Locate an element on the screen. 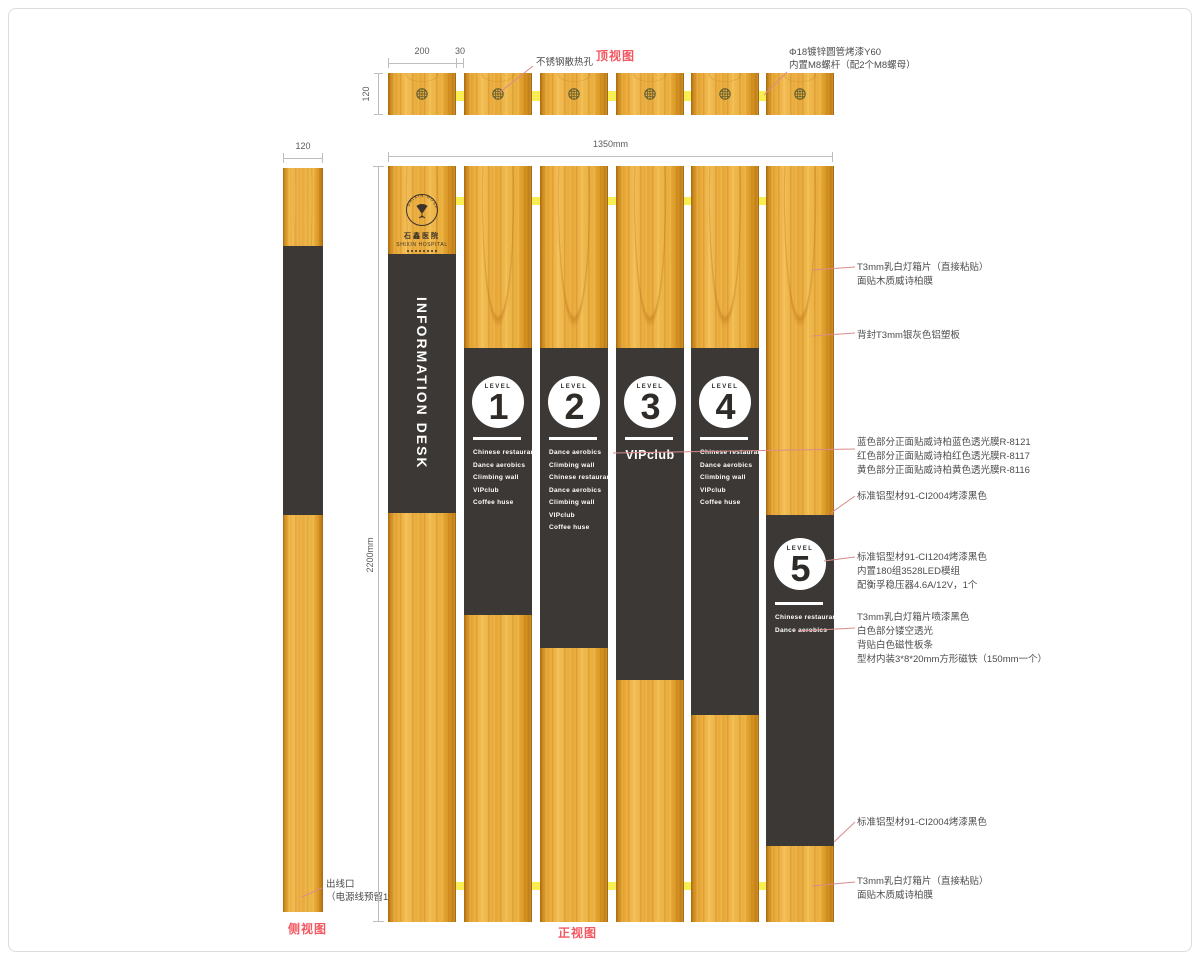 The width and height of the screenshot is (1200, 960). level-4-badge: LEVEL 4 is located at coordinates (725, 402).